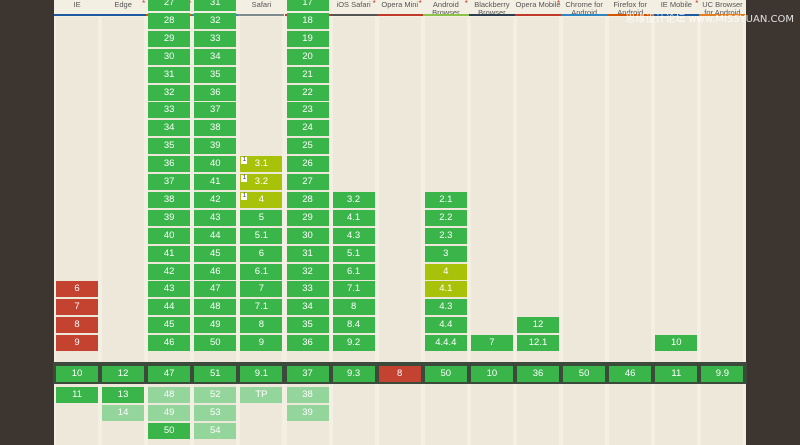 Image resolution: width=800 pixels, height=445 pixels. What do you see at coordinates (261, 217) in the screenshot?
I see `version-cell: 5` at bounding box center [261, 217].